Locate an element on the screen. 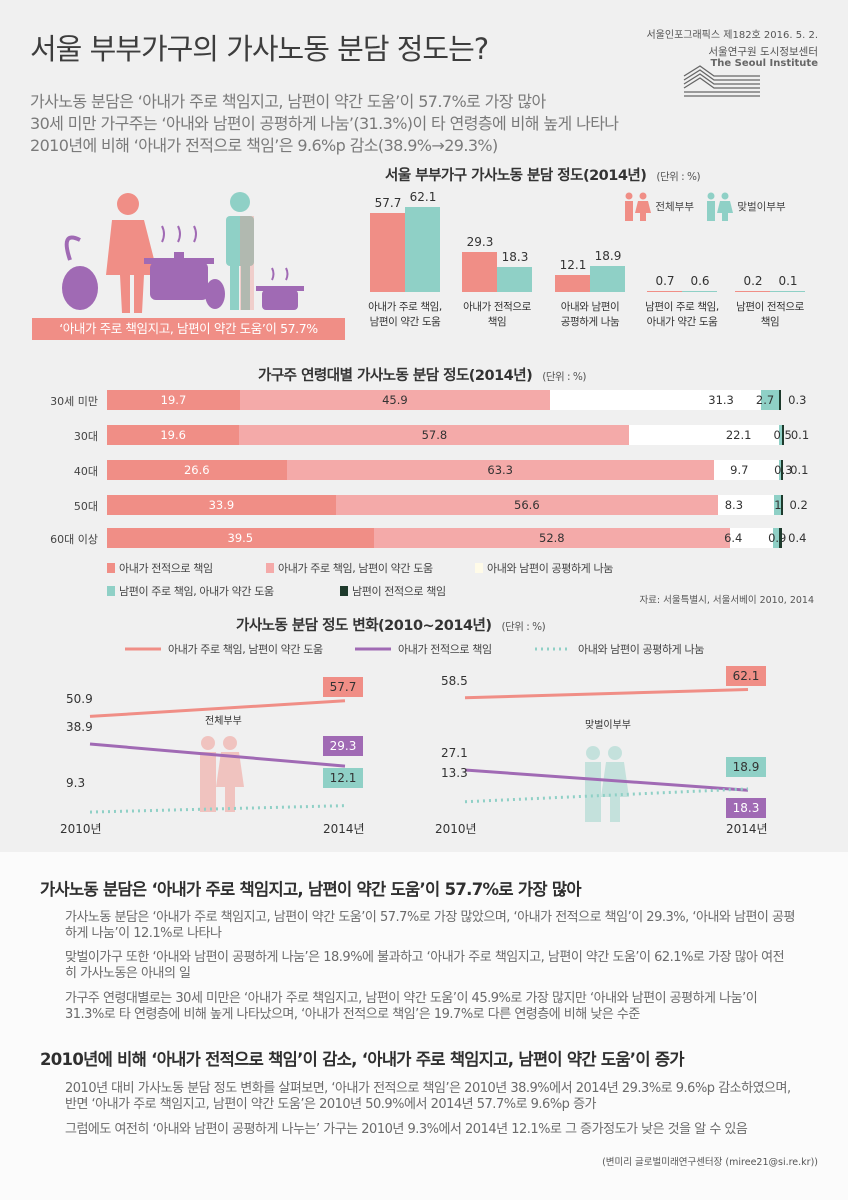 The height and width of the screenshot is (1200, 848). legend-item: 남편이 주로 책임, 아내가 약간 도움 is located at coordinates (190, 591).